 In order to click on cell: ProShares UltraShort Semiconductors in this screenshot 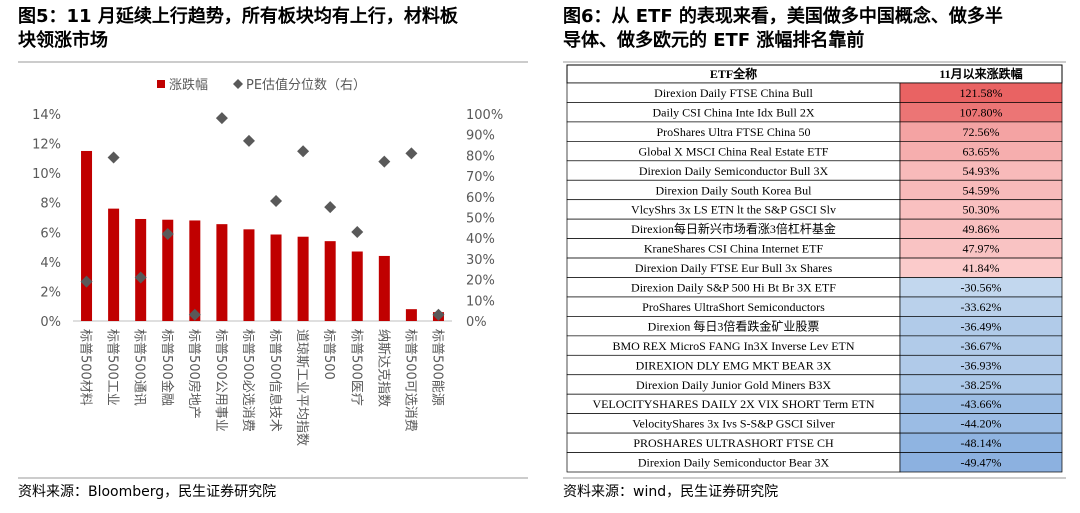, I will do `click(733, 307)`.